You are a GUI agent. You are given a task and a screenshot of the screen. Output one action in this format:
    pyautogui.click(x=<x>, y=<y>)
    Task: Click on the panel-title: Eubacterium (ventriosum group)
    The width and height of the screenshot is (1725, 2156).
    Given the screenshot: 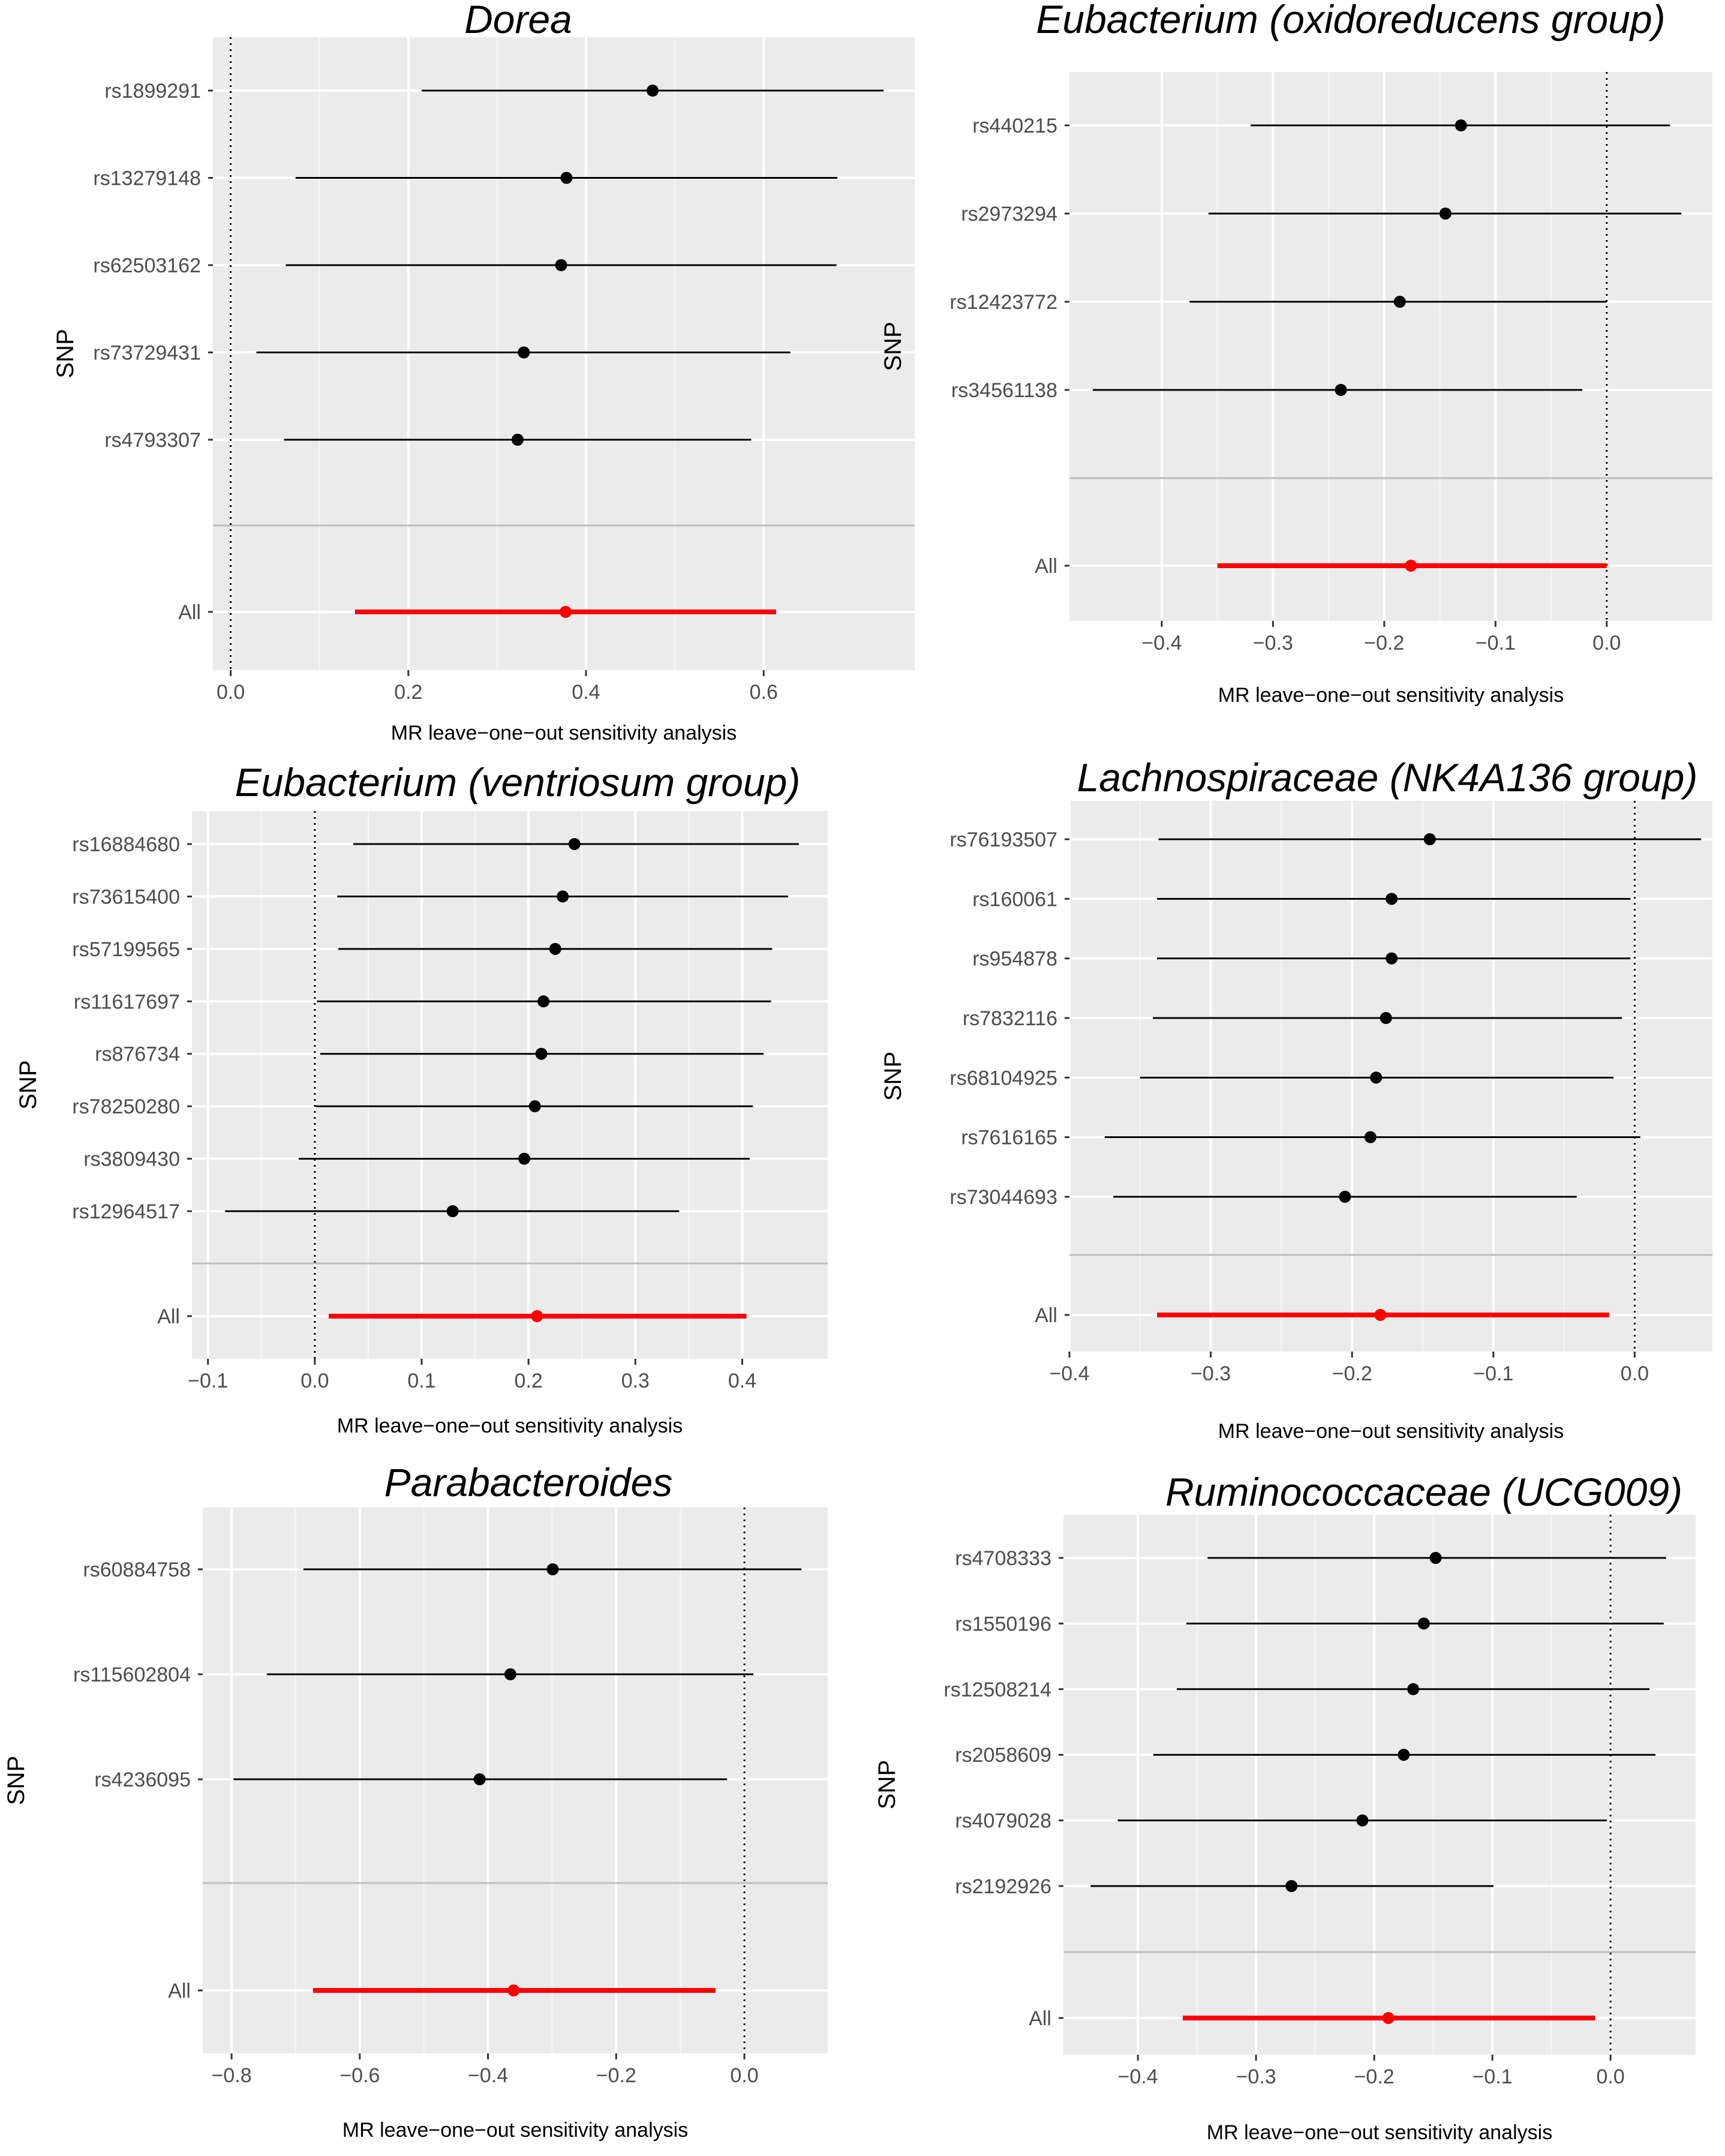 What is the action you would take?
    pyautogui.click(x=518, y=782)
    